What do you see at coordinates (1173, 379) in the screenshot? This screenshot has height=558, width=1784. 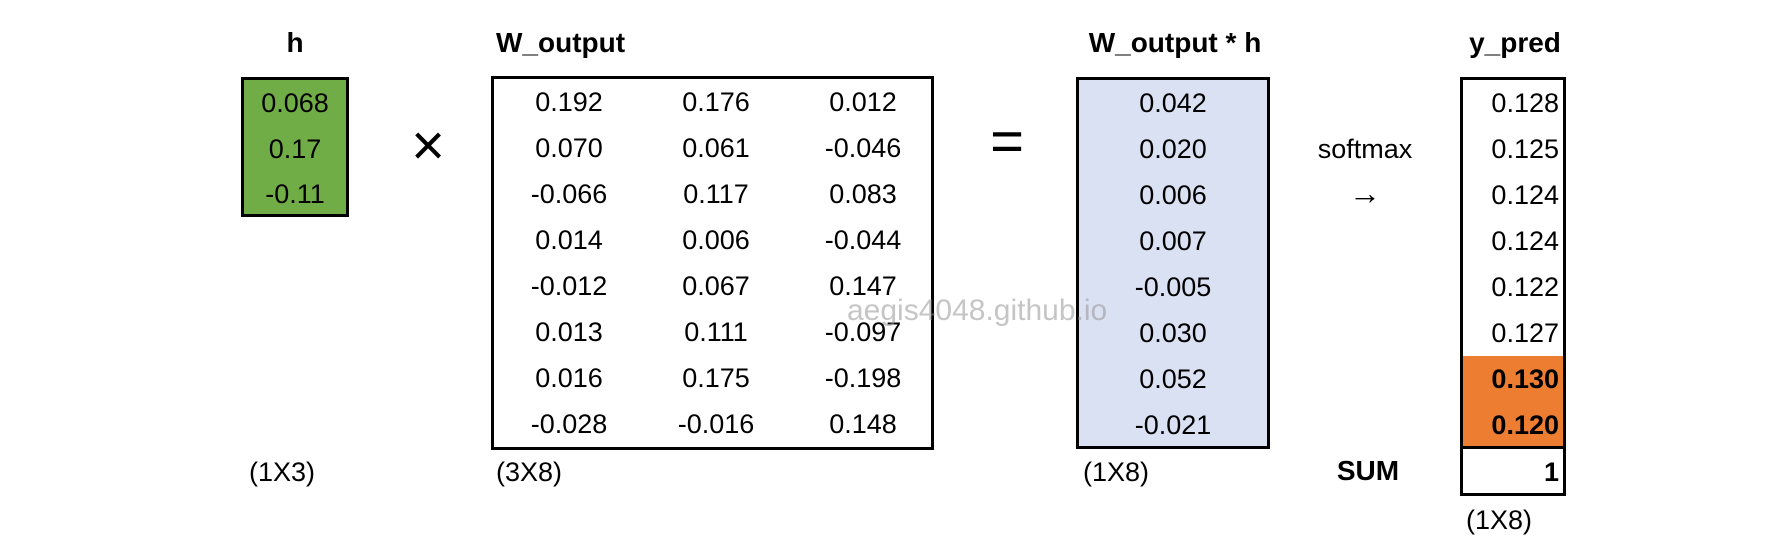 I see `product-cell: 0.052` at bounding box center [1173, 379].